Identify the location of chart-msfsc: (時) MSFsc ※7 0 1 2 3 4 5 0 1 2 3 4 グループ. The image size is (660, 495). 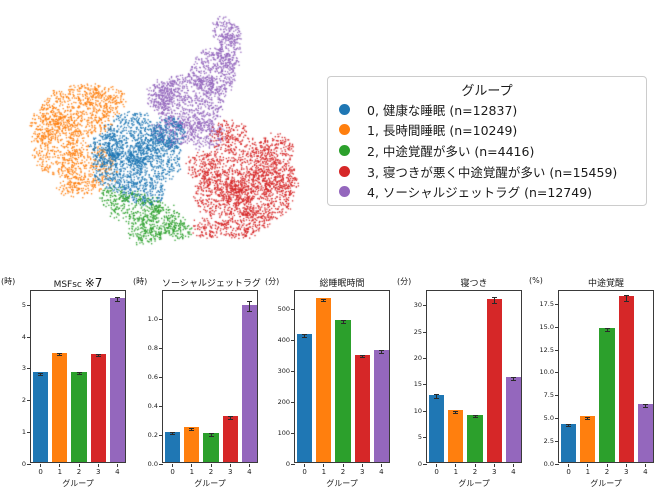
(66, 383).